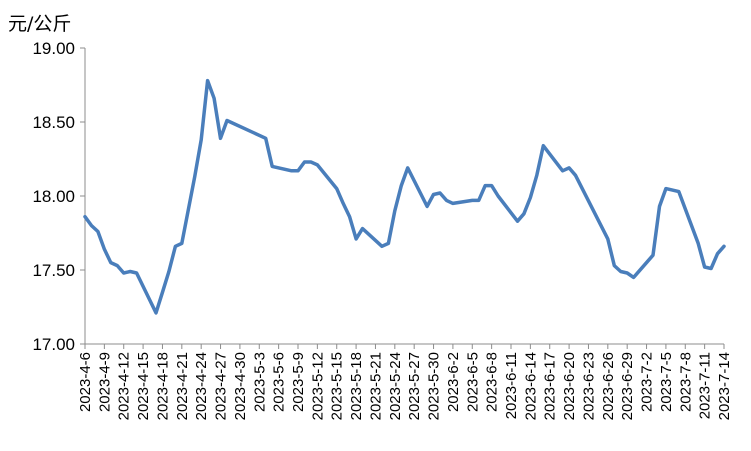  I want to click on x-tick-label: 2023-6-20, so click(569, 386).